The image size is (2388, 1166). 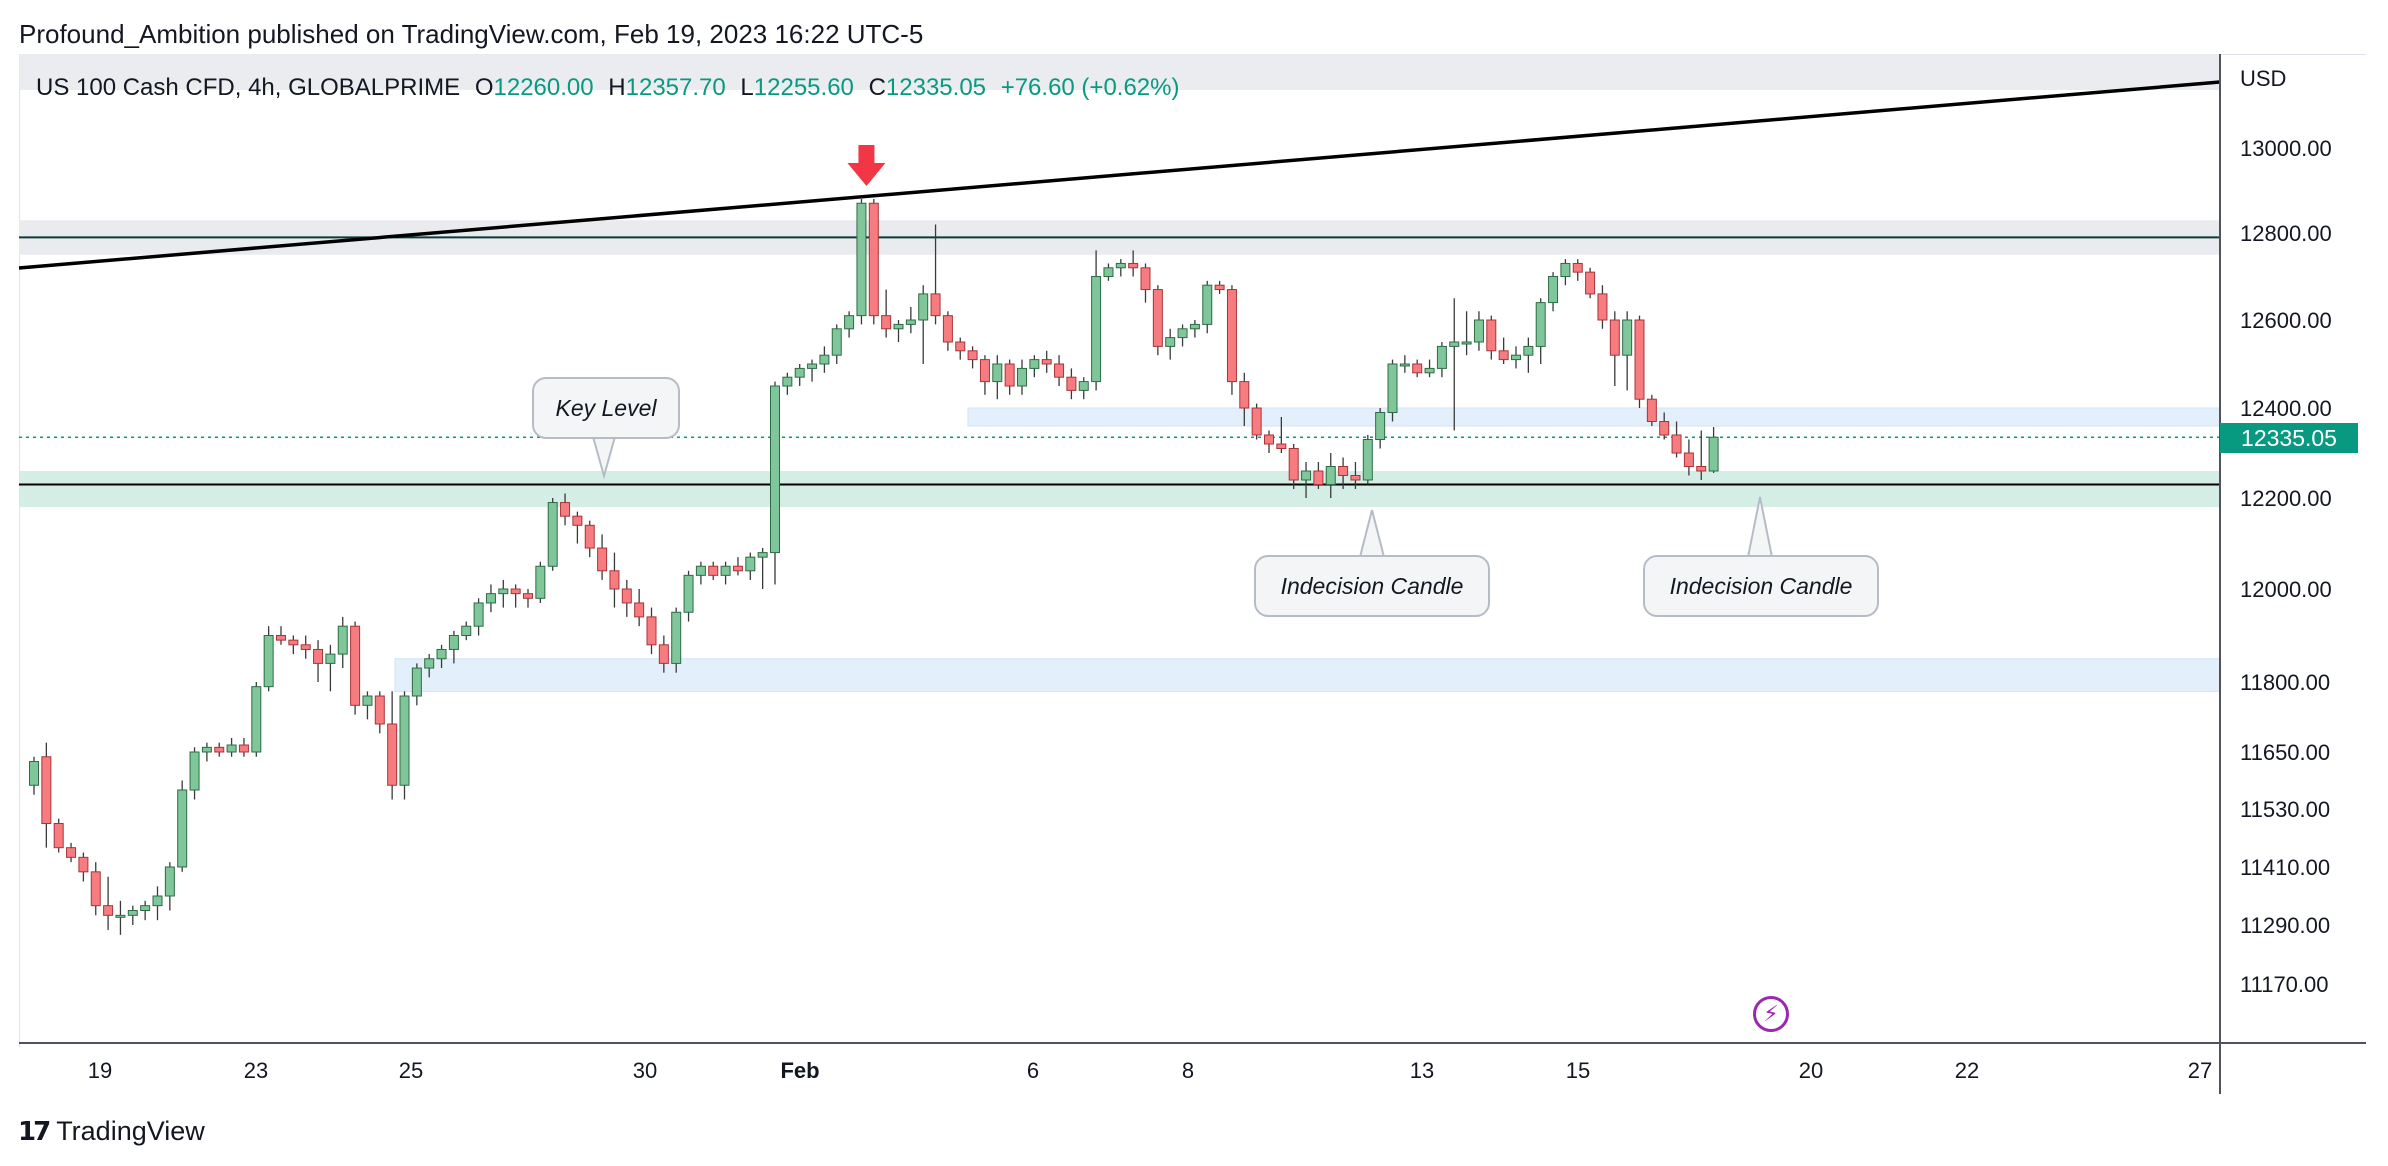 I want to click on change-value: +76.60 (+0.62%), so click(x=1090, y=87).